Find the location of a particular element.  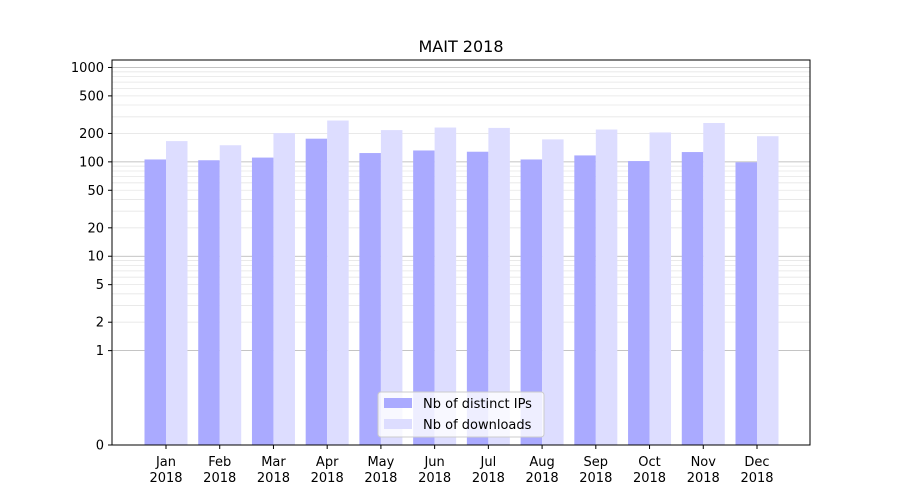

x-tick-label-month: Feb is located at coordinates (219, 462).